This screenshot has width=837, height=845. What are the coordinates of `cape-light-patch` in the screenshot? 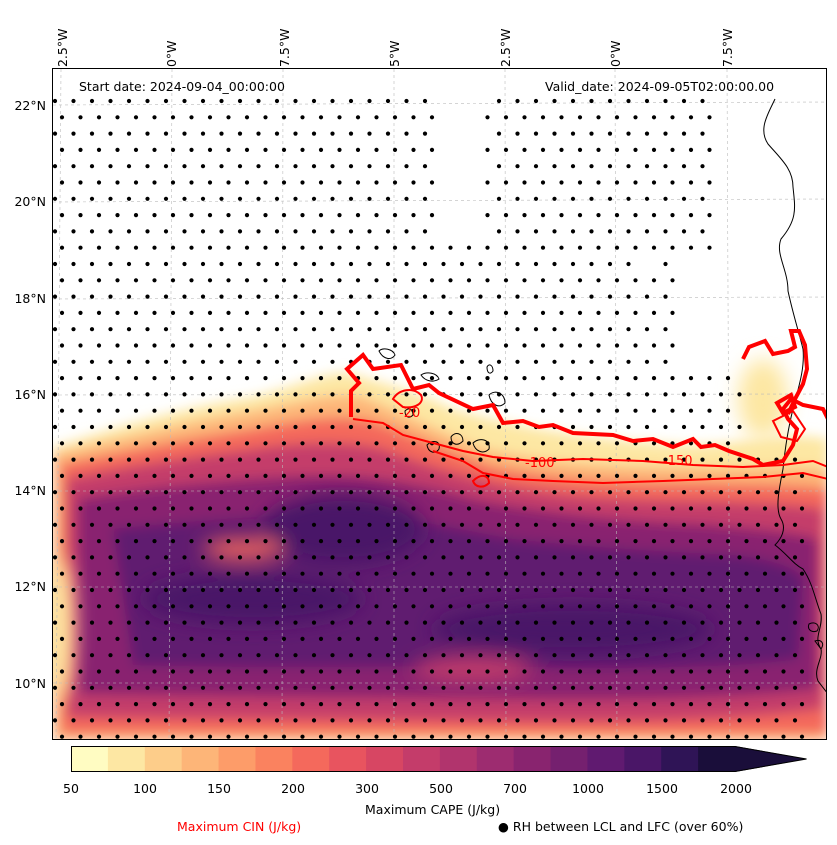 It's located at (473, 669).